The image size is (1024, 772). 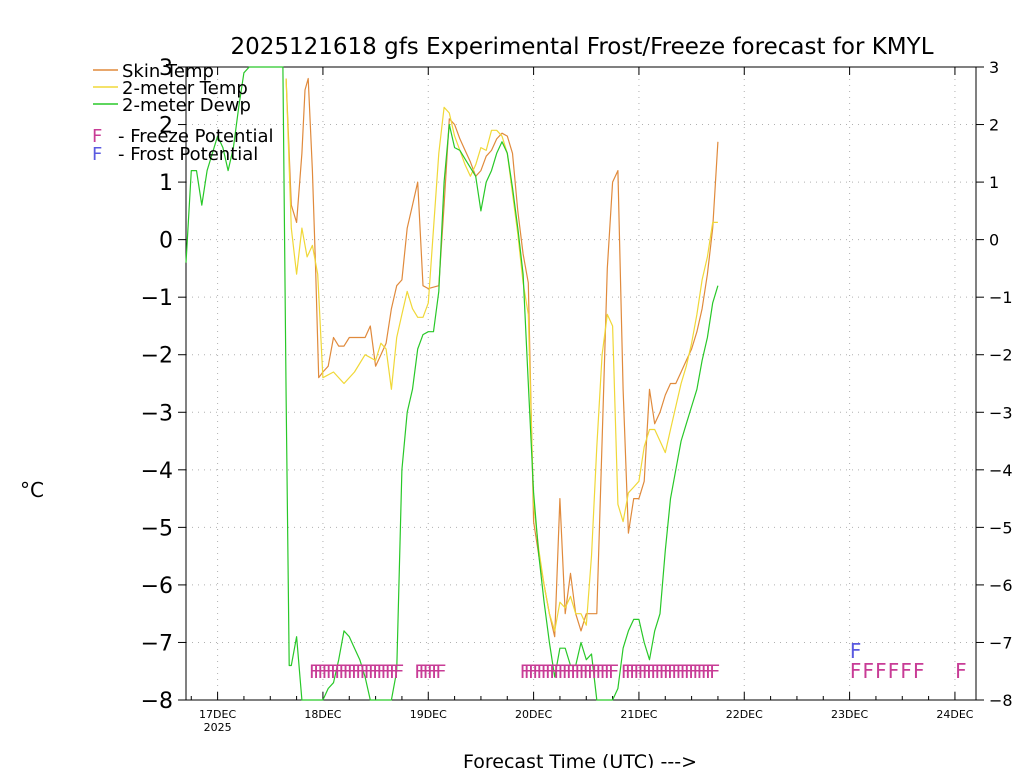 What do you see at coordinates (994, 240) in the screenshot?
I see `y-tick-label-right: 0` at bounding box center [994, 240].